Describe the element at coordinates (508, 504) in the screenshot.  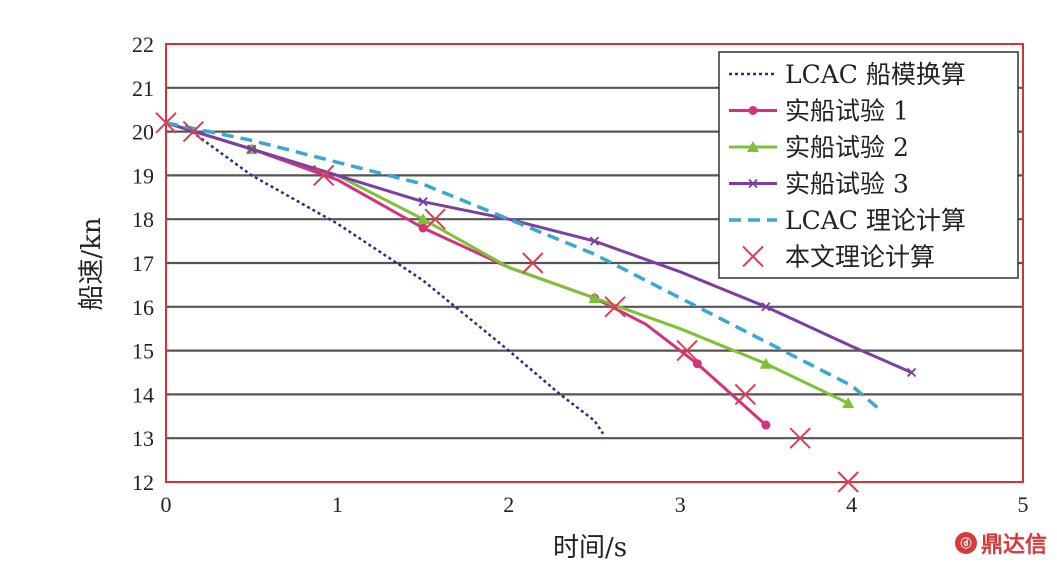
I see `x-tick-label-2: 2` at that location.